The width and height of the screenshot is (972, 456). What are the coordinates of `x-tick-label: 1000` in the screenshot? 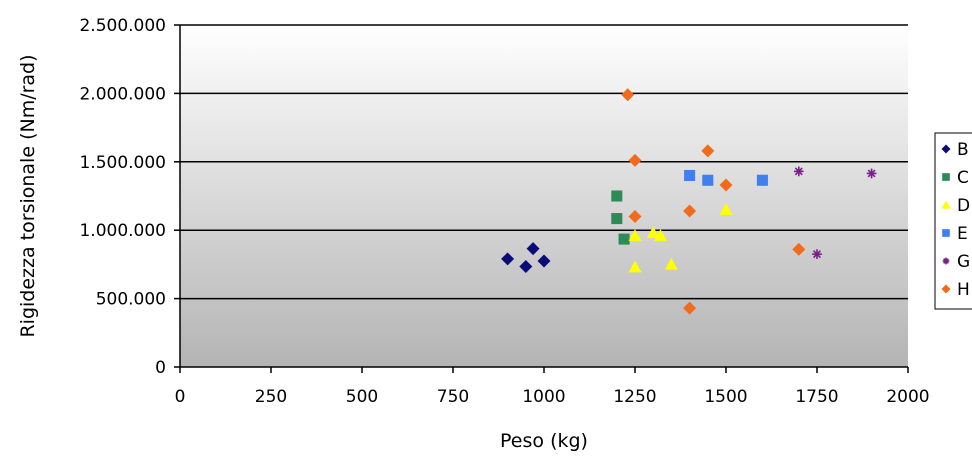 It's located at (543, 397).